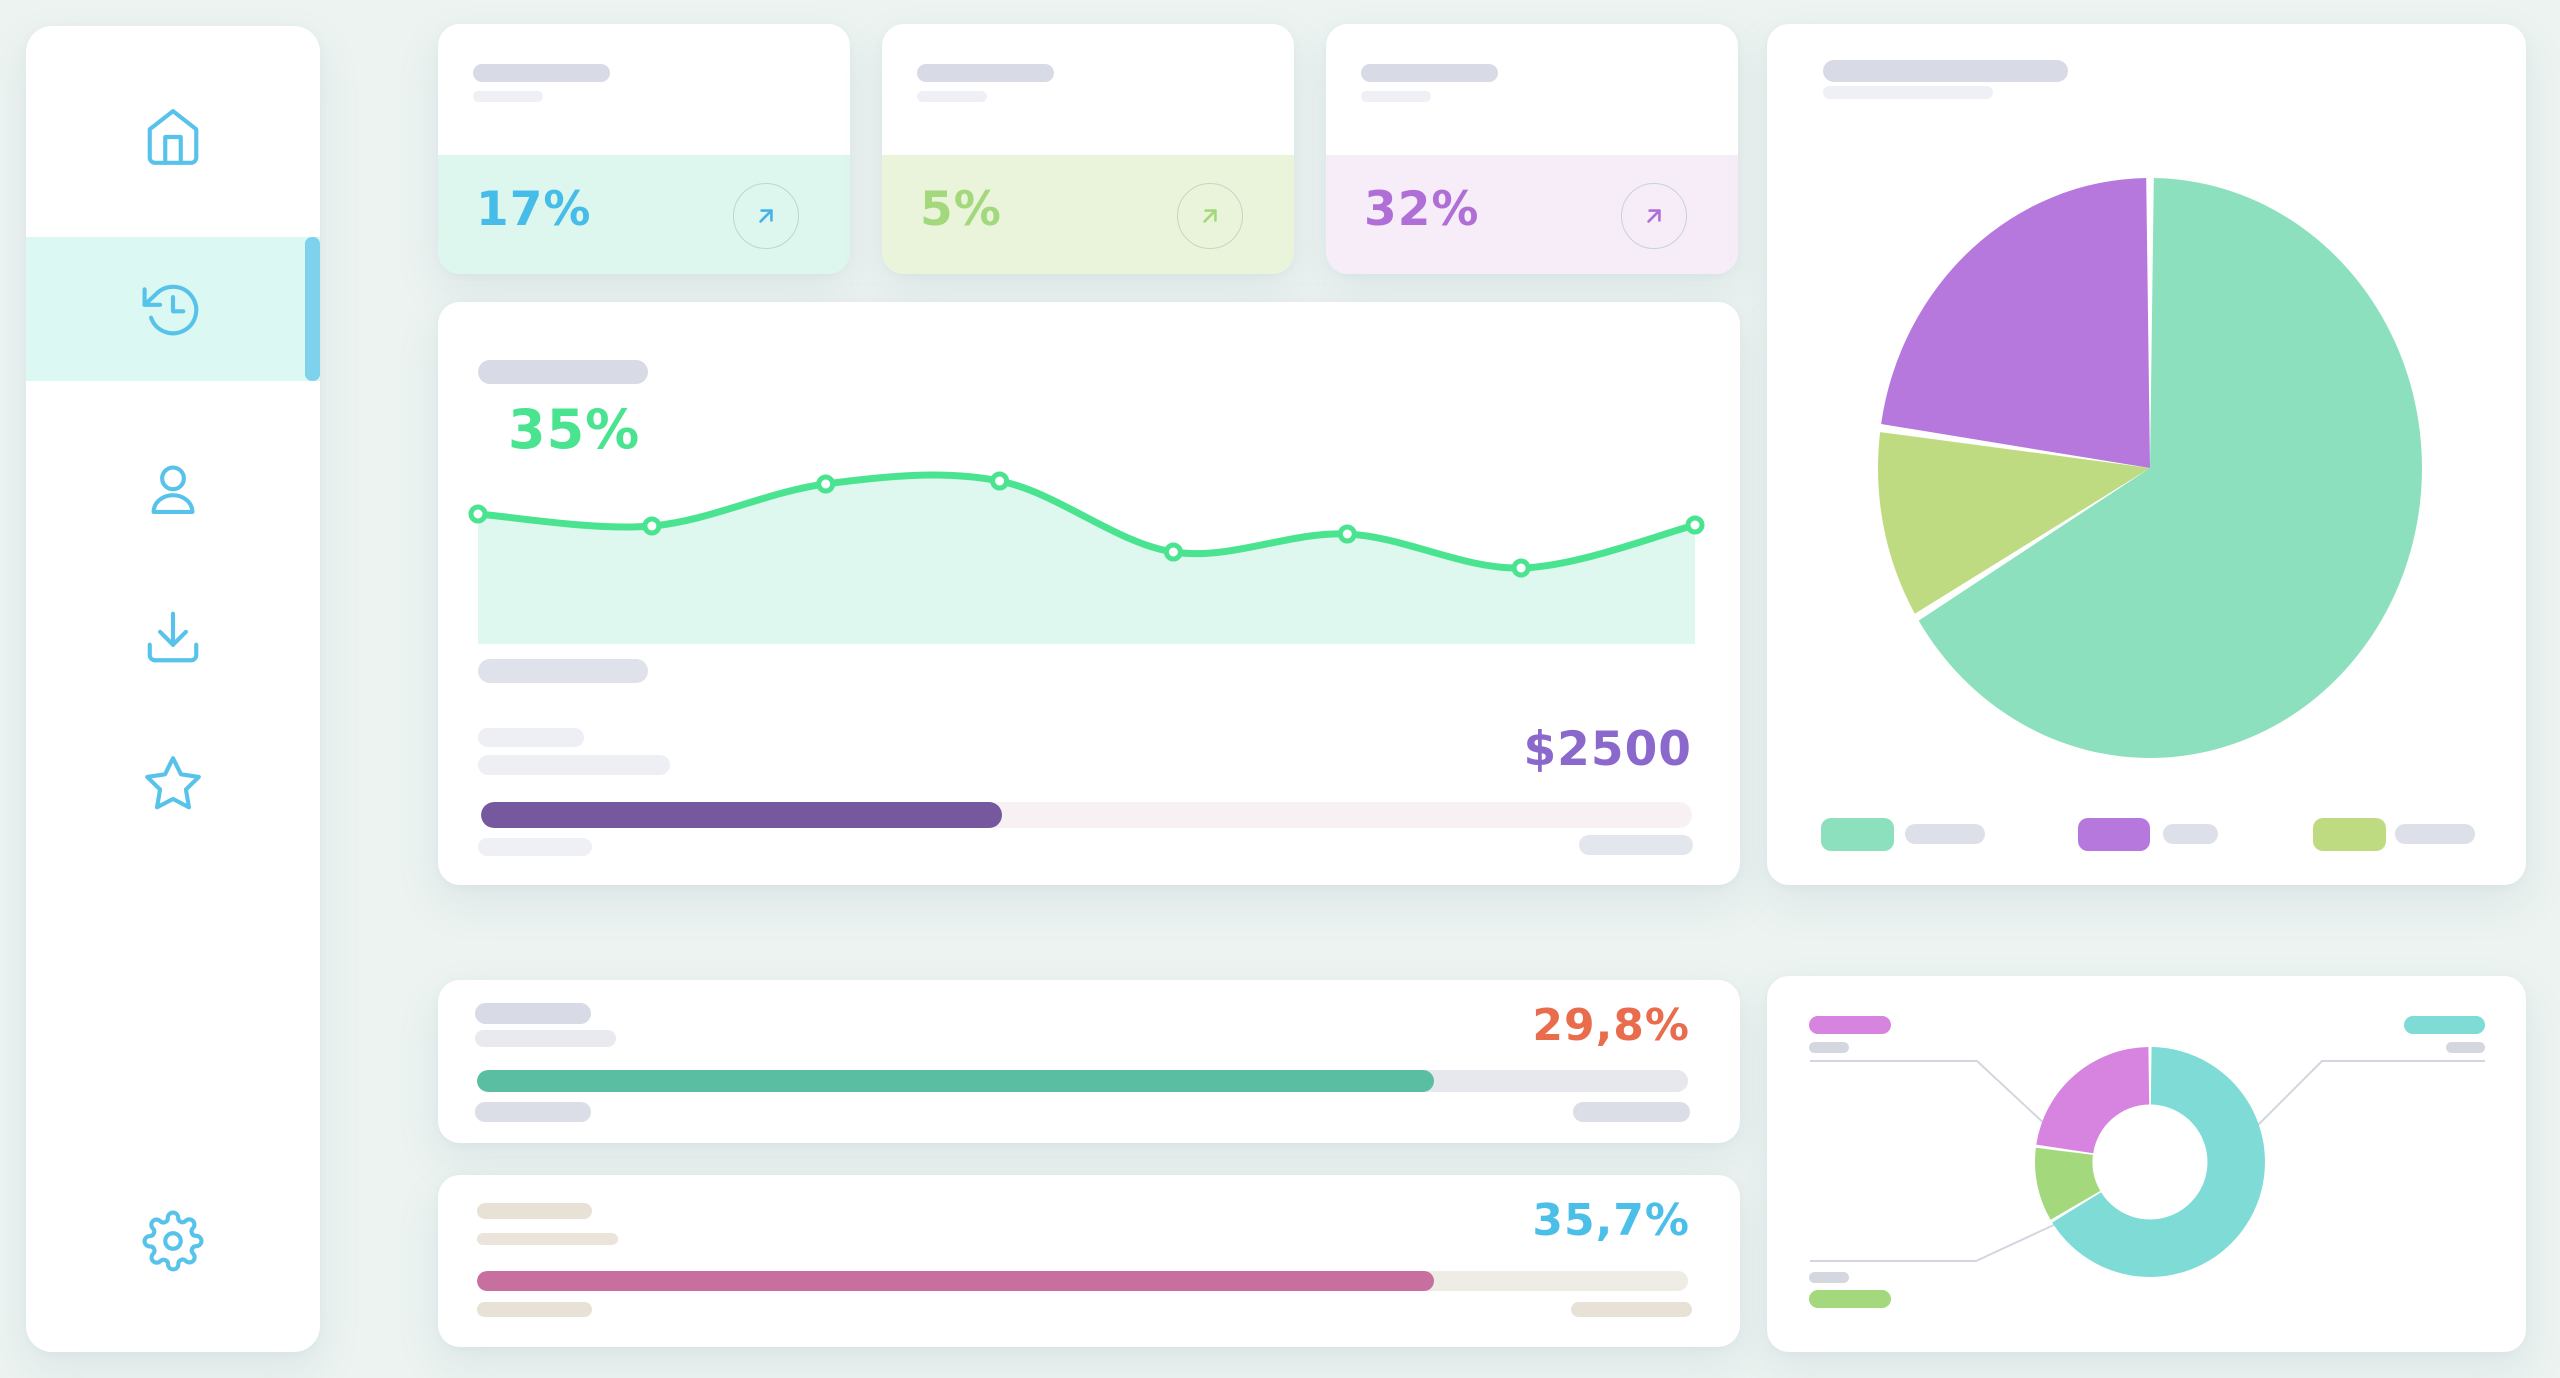 This screenshot has height=1378, width=2560. I want to click on stat-card-1: 17%, so click(644, 149).